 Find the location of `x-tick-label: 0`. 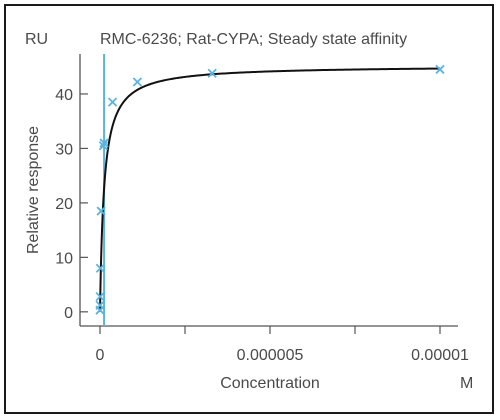

x-tick-label: 0 is located at coordinates (100, 355).